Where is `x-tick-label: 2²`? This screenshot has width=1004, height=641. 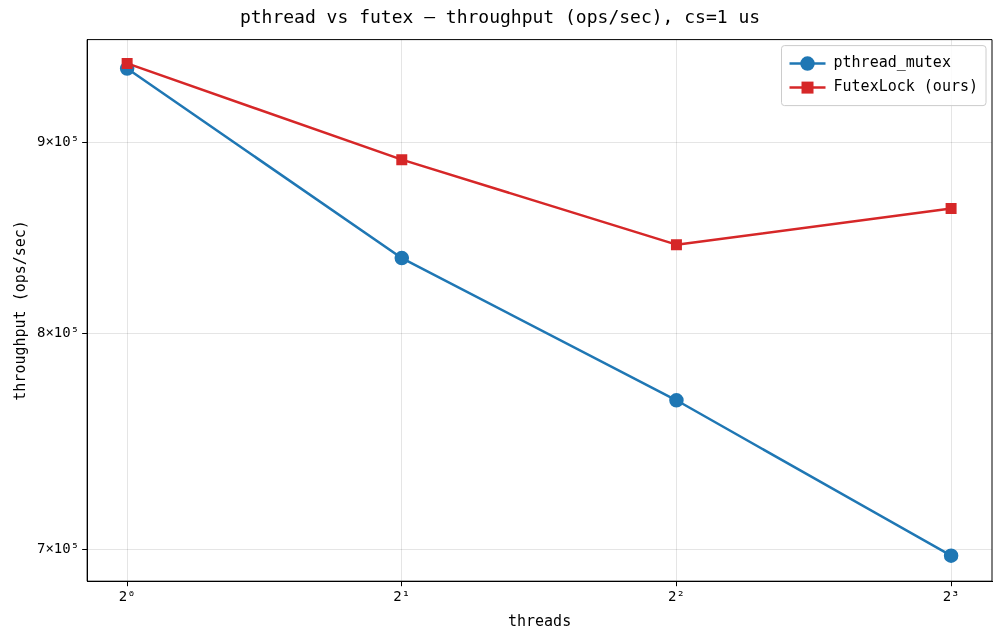 x-tick-label: 2² is located at coordinates (676, 596).